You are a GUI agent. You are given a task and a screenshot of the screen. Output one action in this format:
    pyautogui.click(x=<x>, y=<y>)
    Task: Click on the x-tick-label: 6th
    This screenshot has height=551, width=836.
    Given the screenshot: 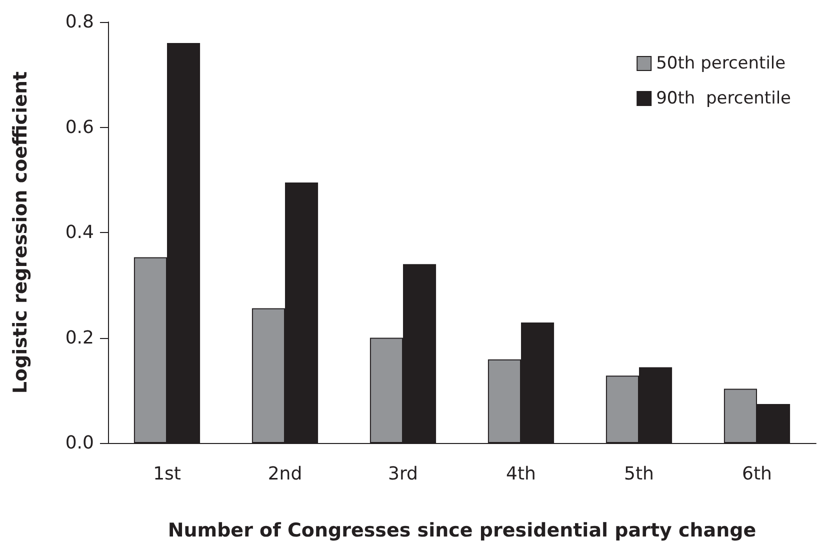 What is the action you would take?
    pyautogui.click(x=757, y=474)
    